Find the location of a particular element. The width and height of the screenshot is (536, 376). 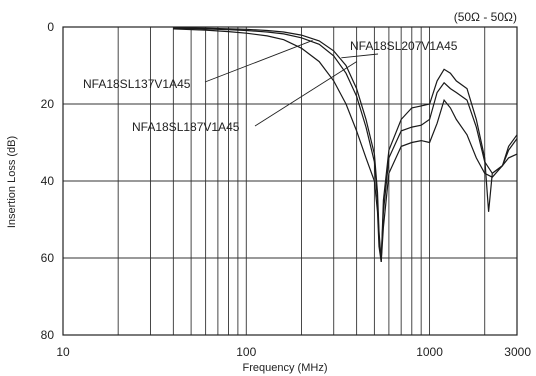

impedance-annotation: (50Ω - 50Ω) is located at coordinates (485, 17).